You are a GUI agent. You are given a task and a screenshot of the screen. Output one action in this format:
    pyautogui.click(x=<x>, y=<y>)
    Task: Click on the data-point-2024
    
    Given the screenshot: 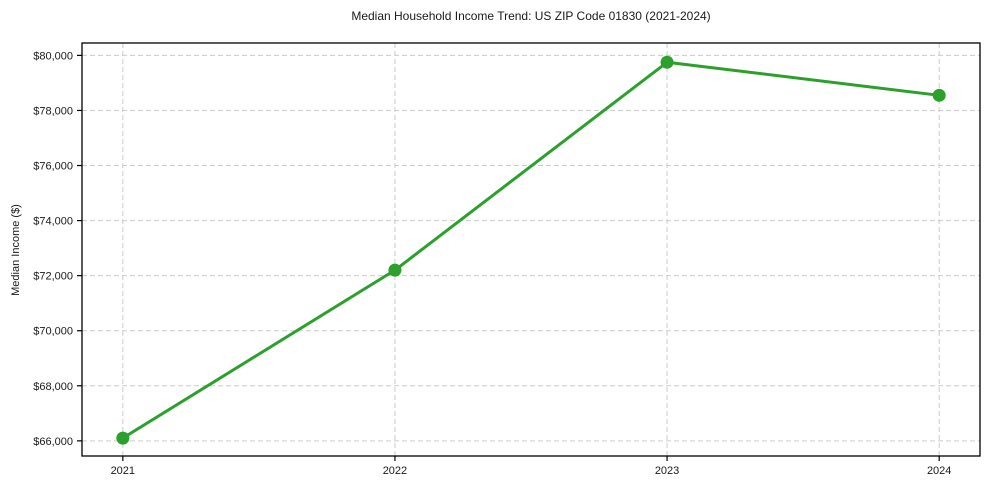 What is the action you would take?
    pyautogui.click(x=939, y=95)
    